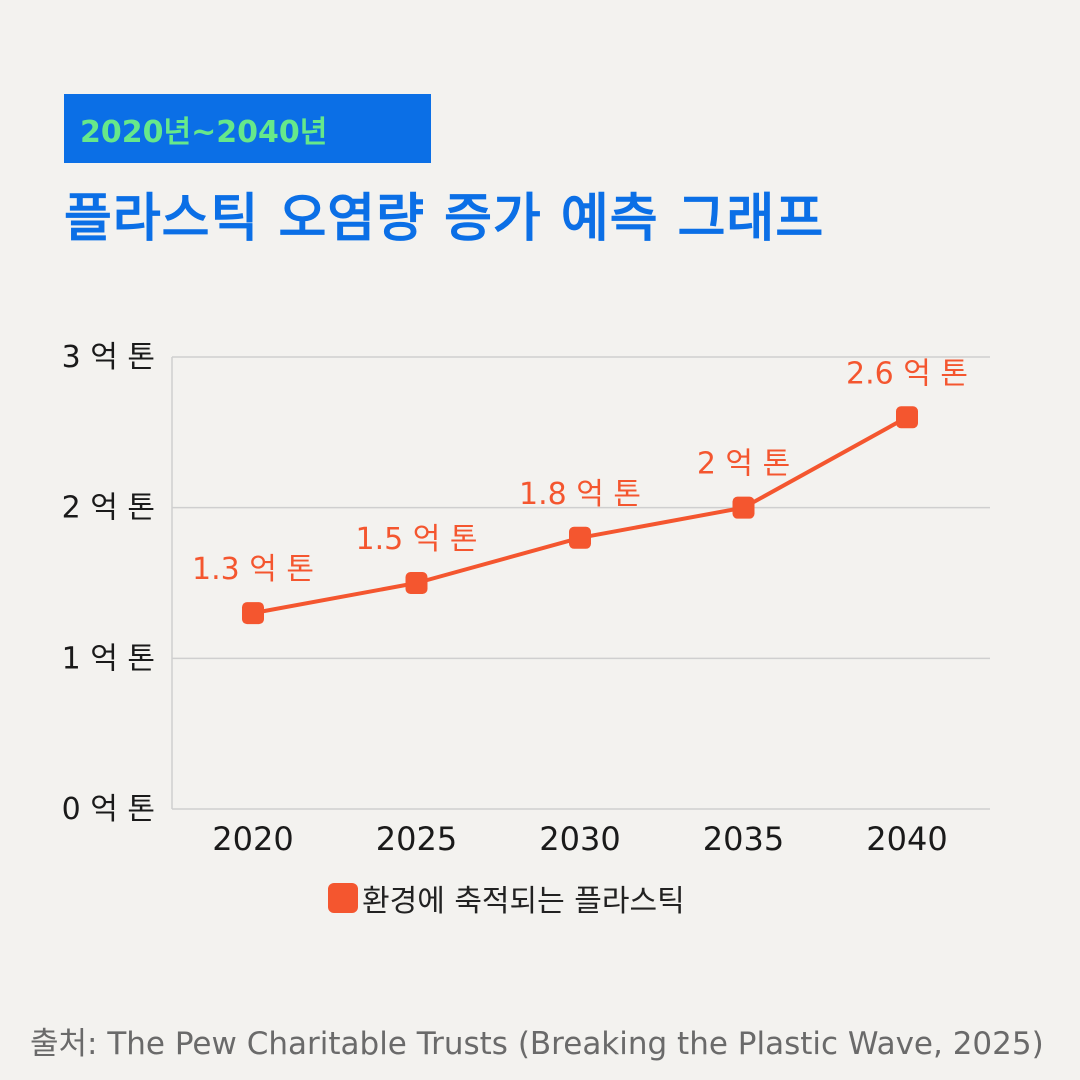 The width and height of the screenshot is (1080, 1080). I want to click on series-layer, so click(580, 515).